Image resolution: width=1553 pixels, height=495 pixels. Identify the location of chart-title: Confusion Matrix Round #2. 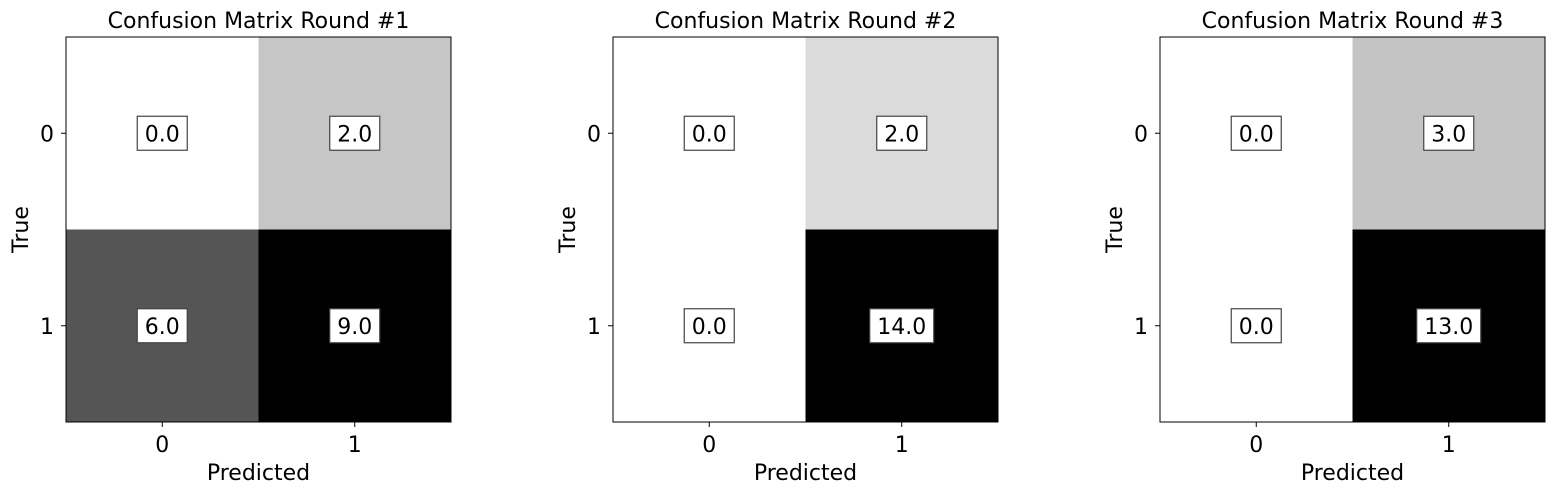
(806, 21).